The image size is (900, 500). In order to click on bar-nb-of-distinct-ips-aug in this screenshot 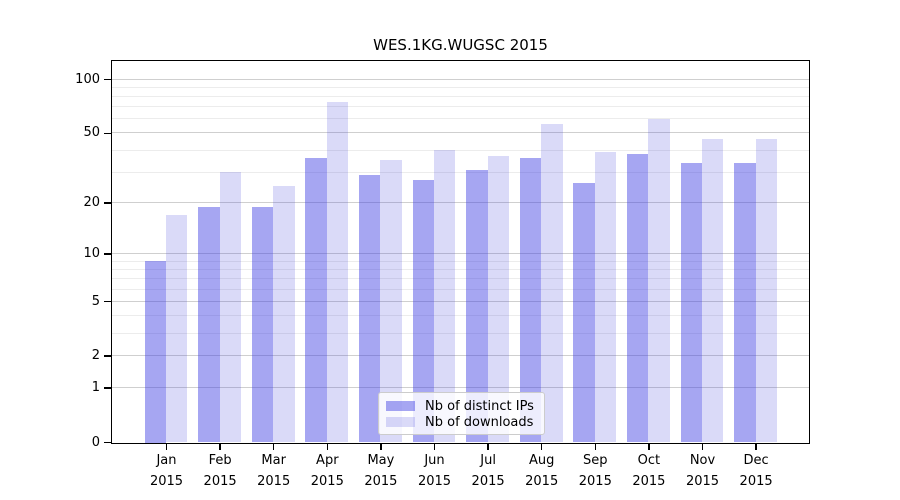, I will do `click(530, 300)`.